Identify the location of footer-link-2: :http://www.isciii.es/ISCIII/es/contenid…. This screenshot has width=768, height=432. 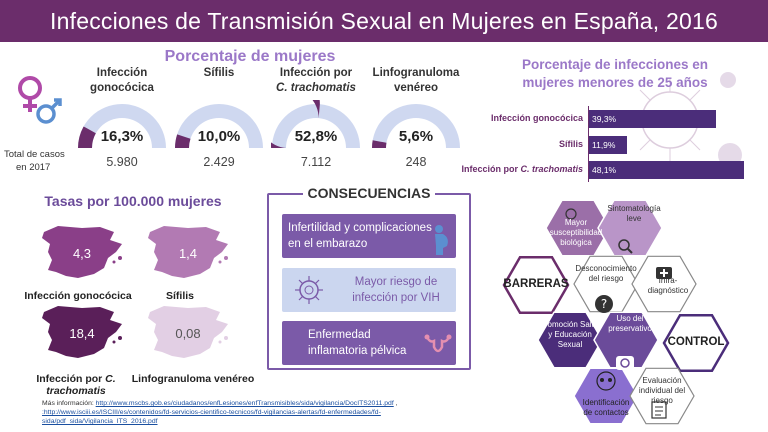
(211, 412).